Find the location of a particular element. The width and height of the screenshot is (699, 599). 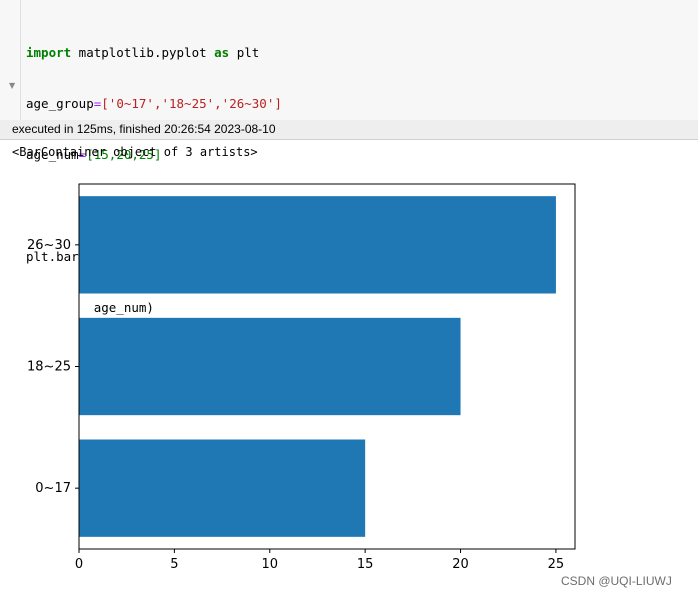

x-tick-label-2: 10 is located at coordinates (269, 564).